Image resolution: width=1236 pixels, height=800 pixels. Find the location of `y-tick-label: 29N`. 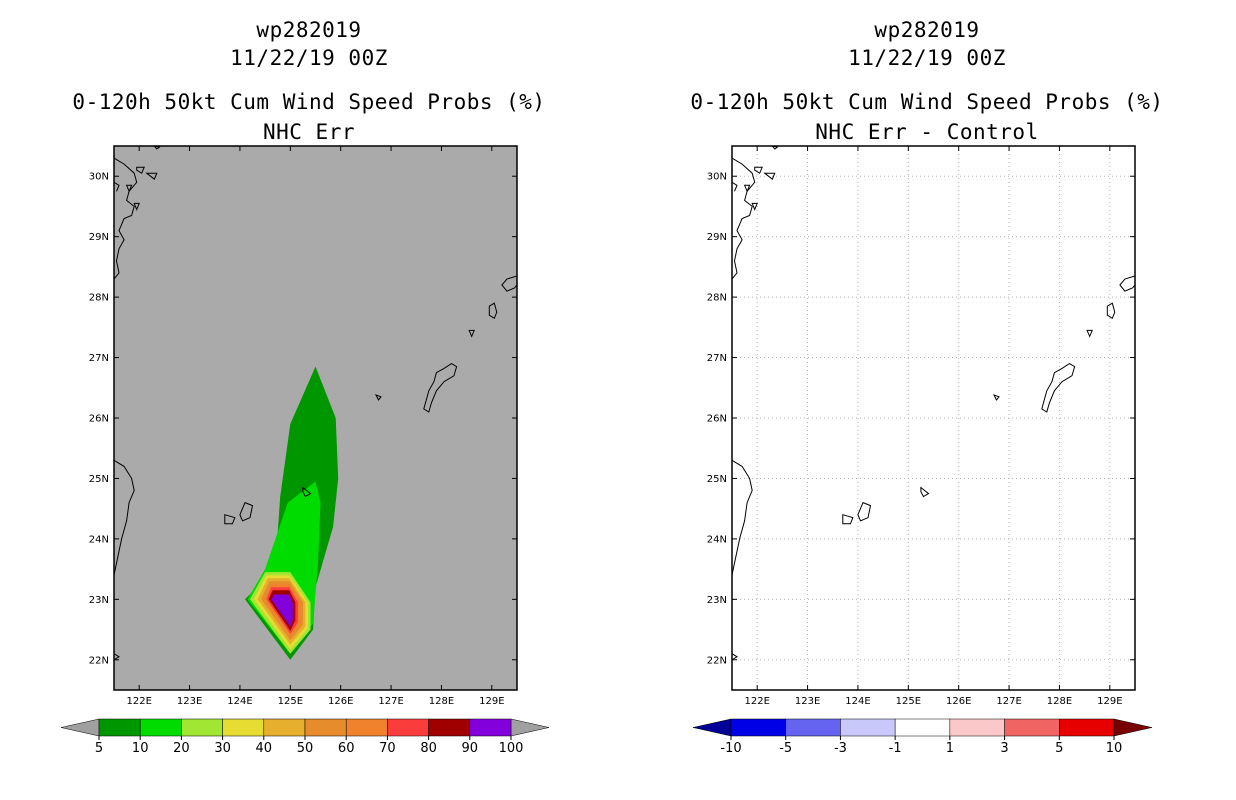

y-tick-label: 29N is located at coordinates (99, 237).